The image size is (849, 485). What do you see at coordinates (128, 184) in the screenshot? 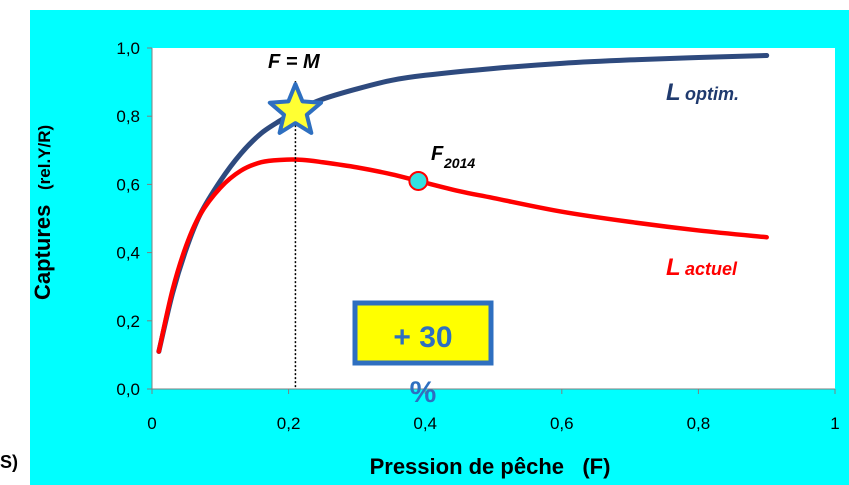
I see `y-tick-label: 0,6` at bounding box center [128, 184].